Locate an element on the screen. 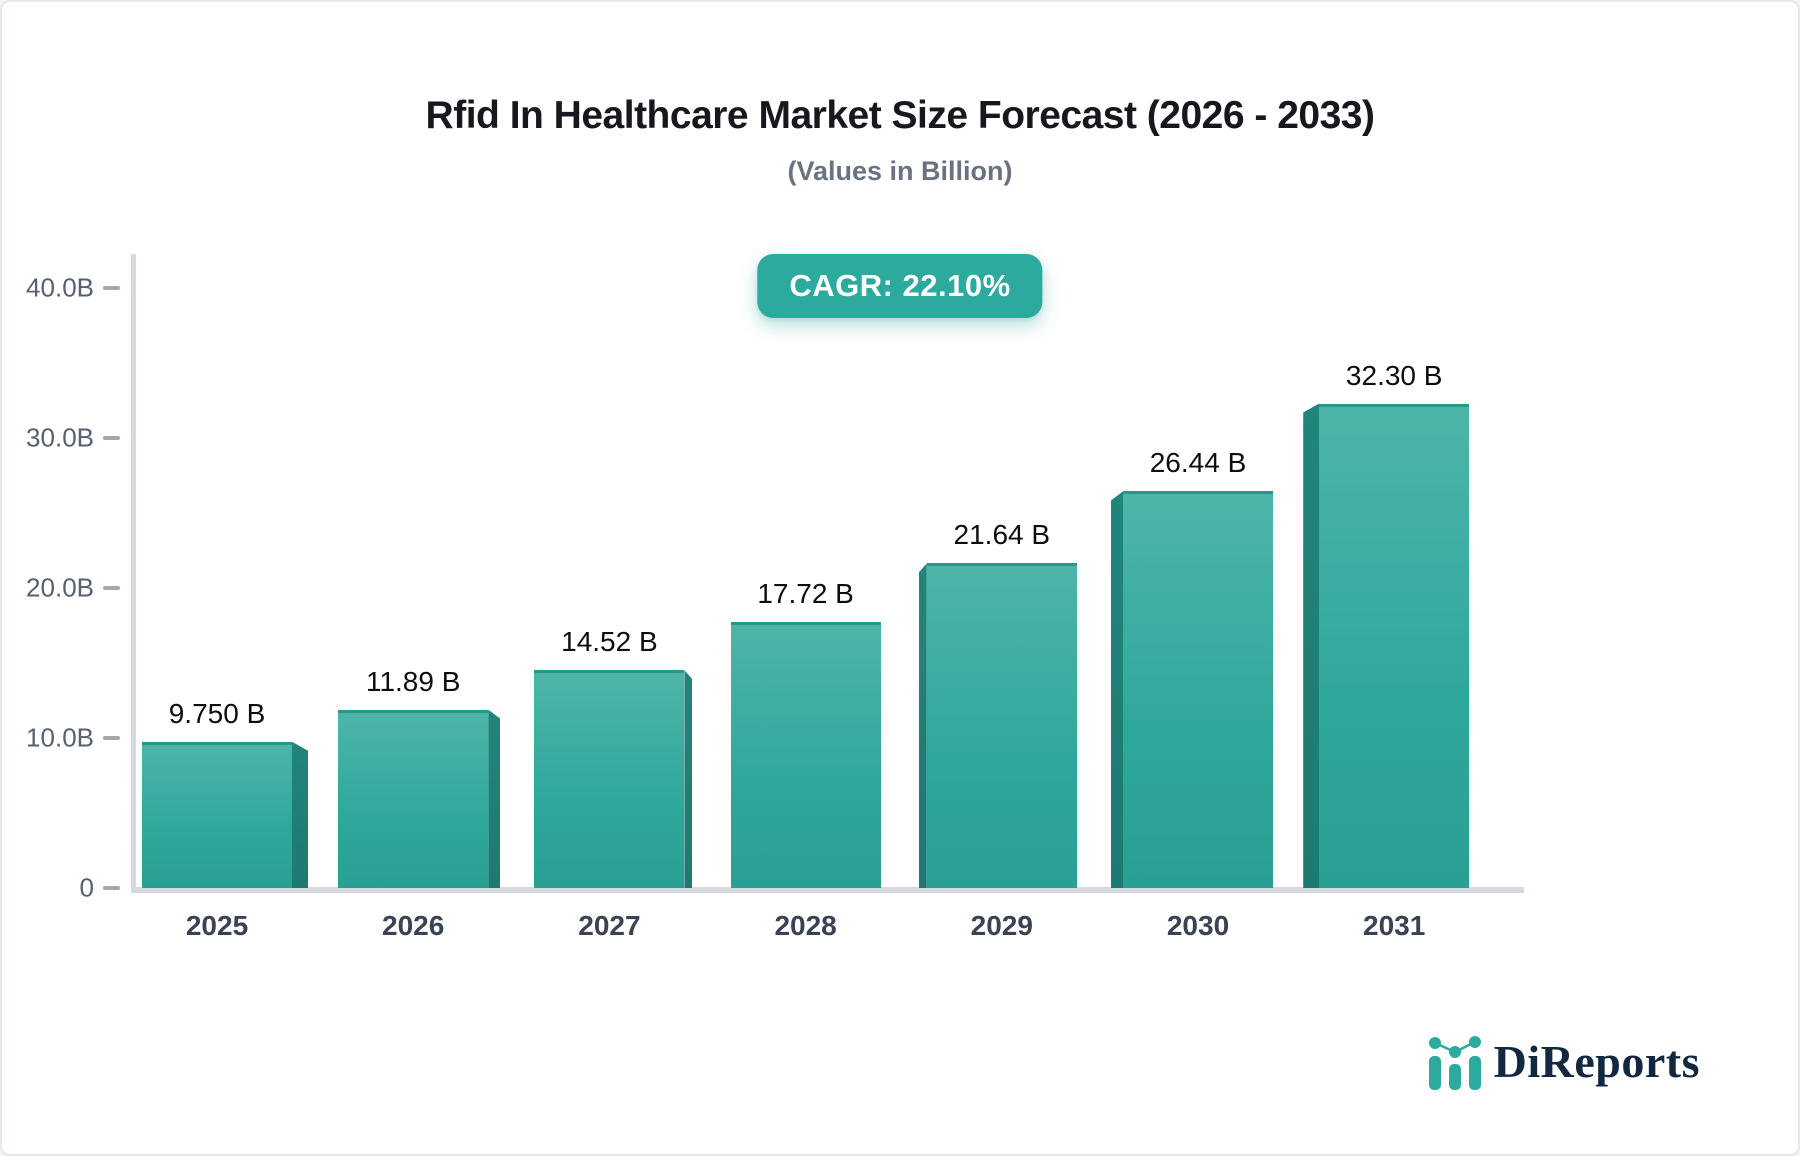  x-axis-label: 2029 is located at coordinates (1001, 925).